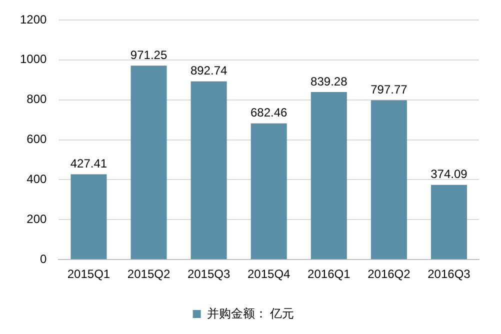 This screenshot has height=334, width=501. What do you see at coordinates (389, 274) in the screenshot?
I see `x-tick-label: 2016Q2` at bounding box center [389, 274].